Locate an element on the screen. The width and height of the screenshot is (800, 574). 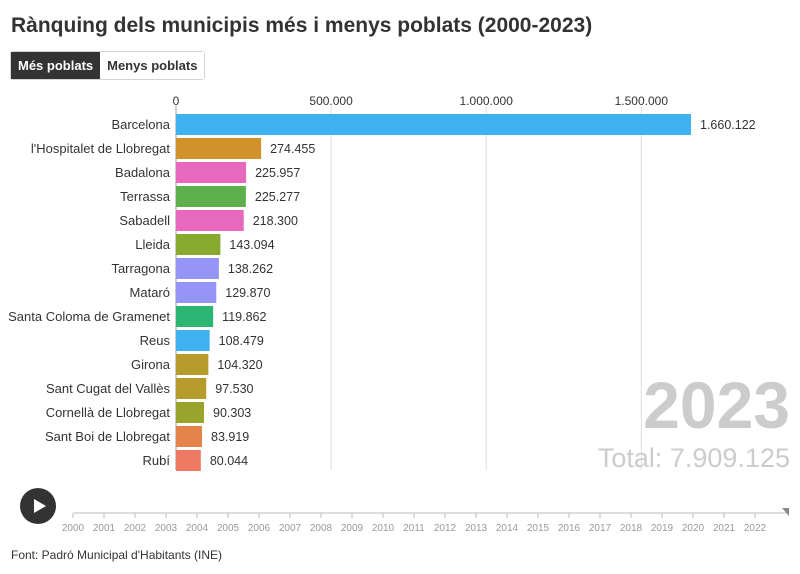
category-label: Lleida is located at coordinates (152, 244).